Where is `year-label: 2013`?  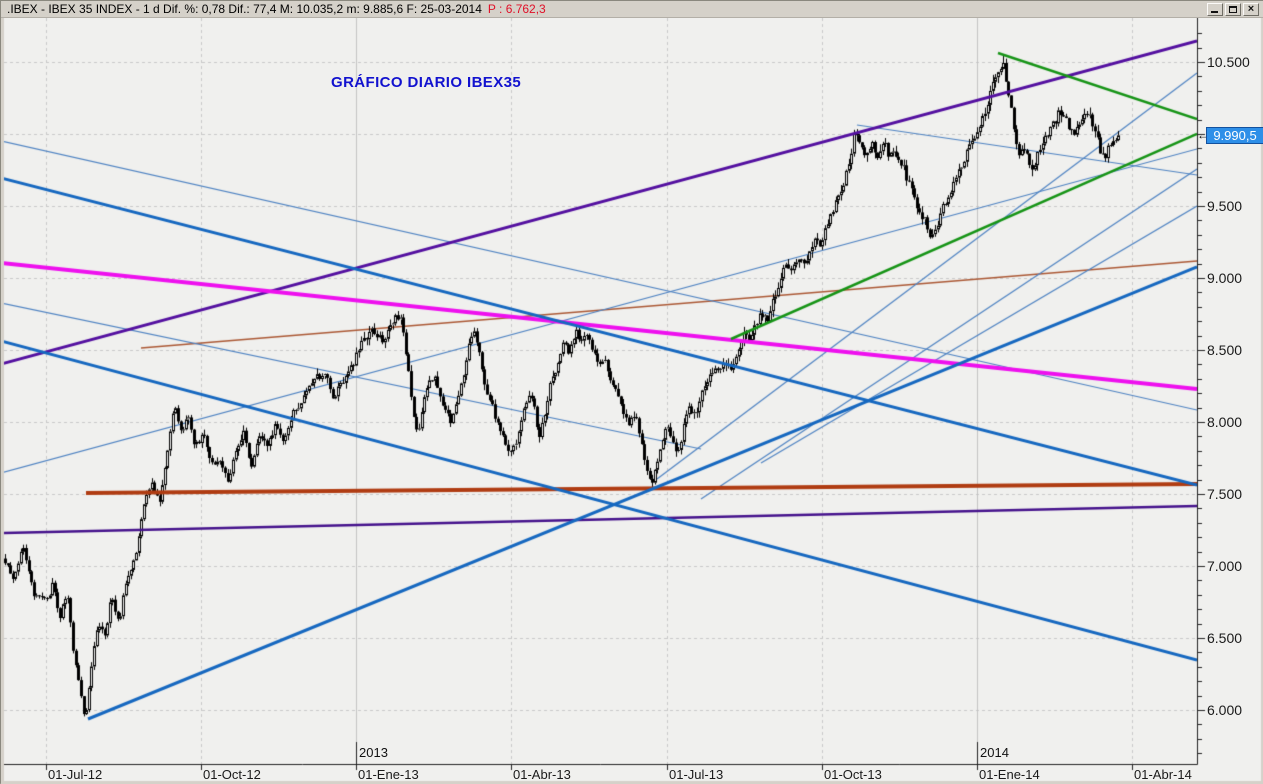
year-label: 2013 is located at coordinates (373, 752).